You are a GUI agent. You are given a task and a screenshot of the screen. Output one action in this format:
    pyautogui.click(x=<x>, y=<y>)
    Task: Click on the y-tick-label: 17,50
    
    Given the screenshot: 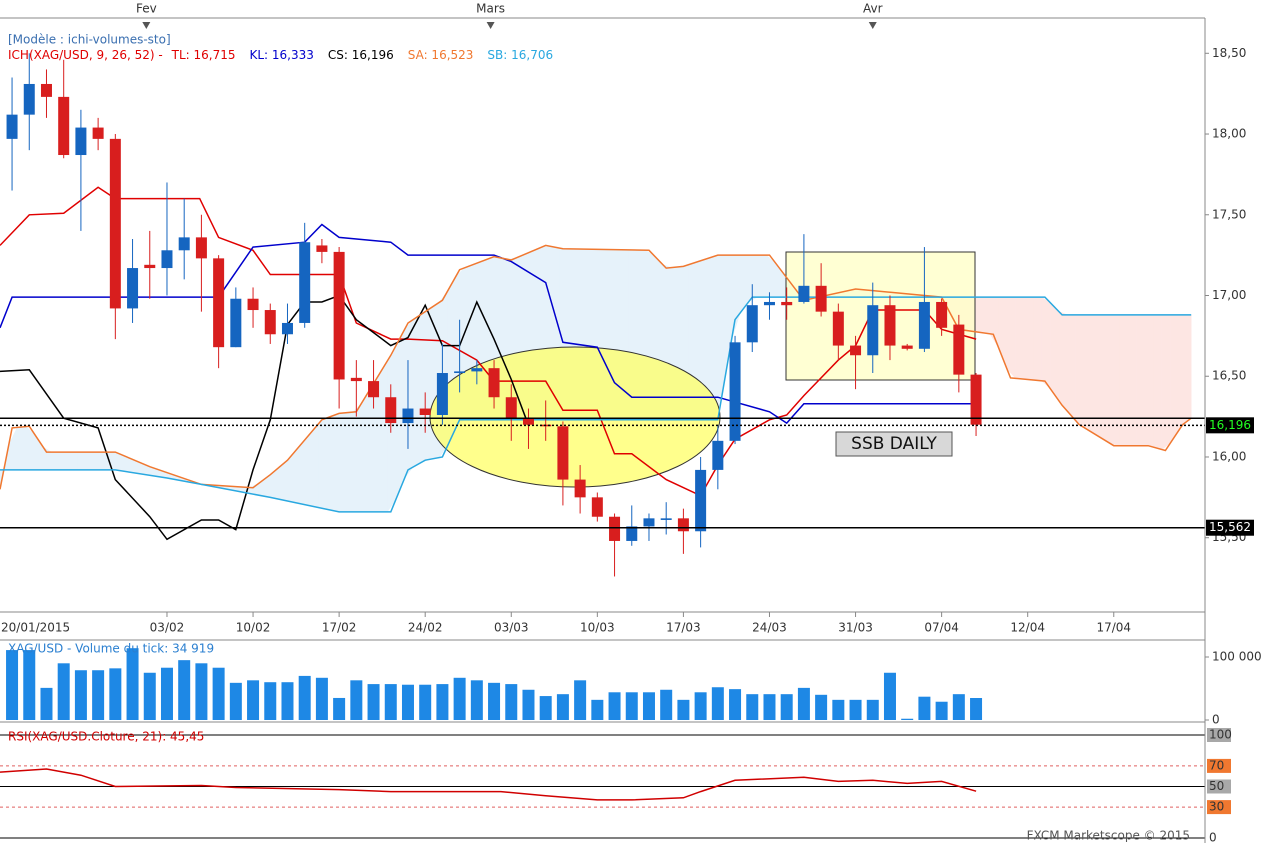 What is the action you would take?
    pyautogui.click(x=1229, y=214)
    